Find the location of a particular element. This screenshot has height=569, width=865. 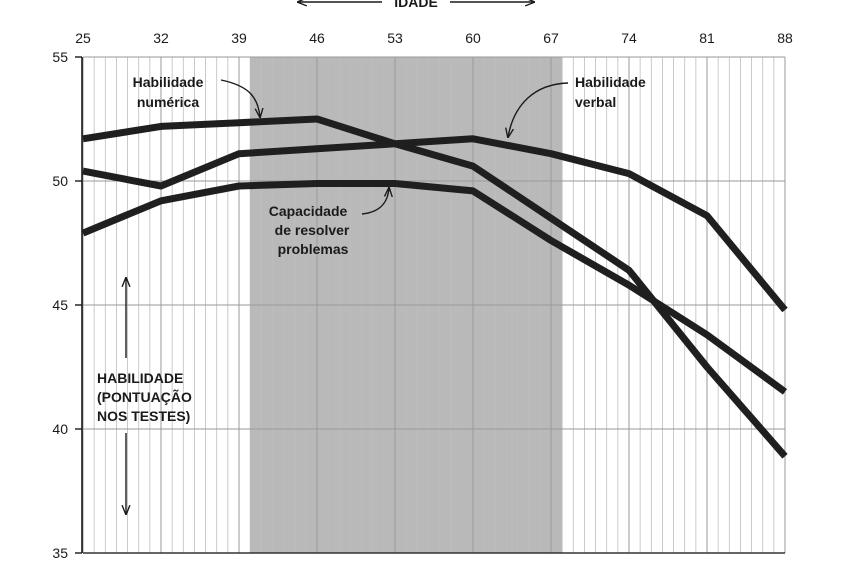

y-axis-title-line-1: HABILIDADE is located at coordinates (140, 378).